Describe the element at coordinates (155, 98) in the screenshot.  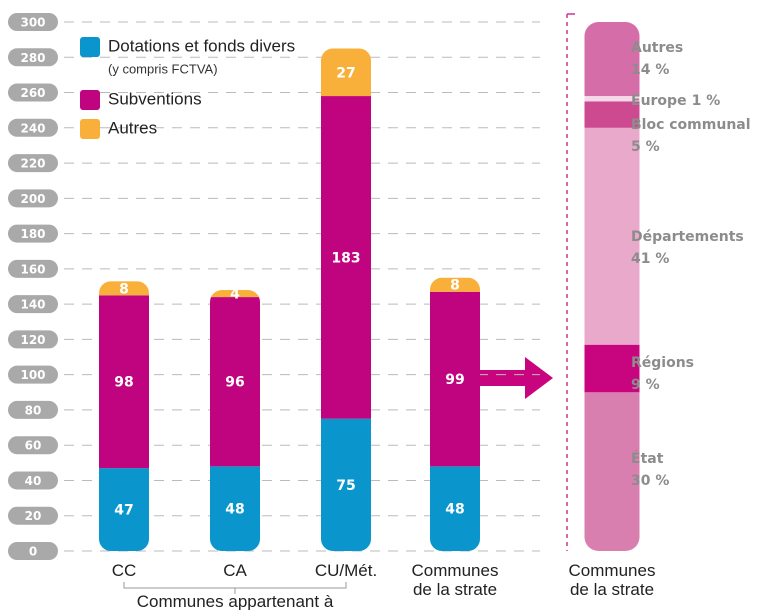
I see `legend-label: Subventions` at that location.